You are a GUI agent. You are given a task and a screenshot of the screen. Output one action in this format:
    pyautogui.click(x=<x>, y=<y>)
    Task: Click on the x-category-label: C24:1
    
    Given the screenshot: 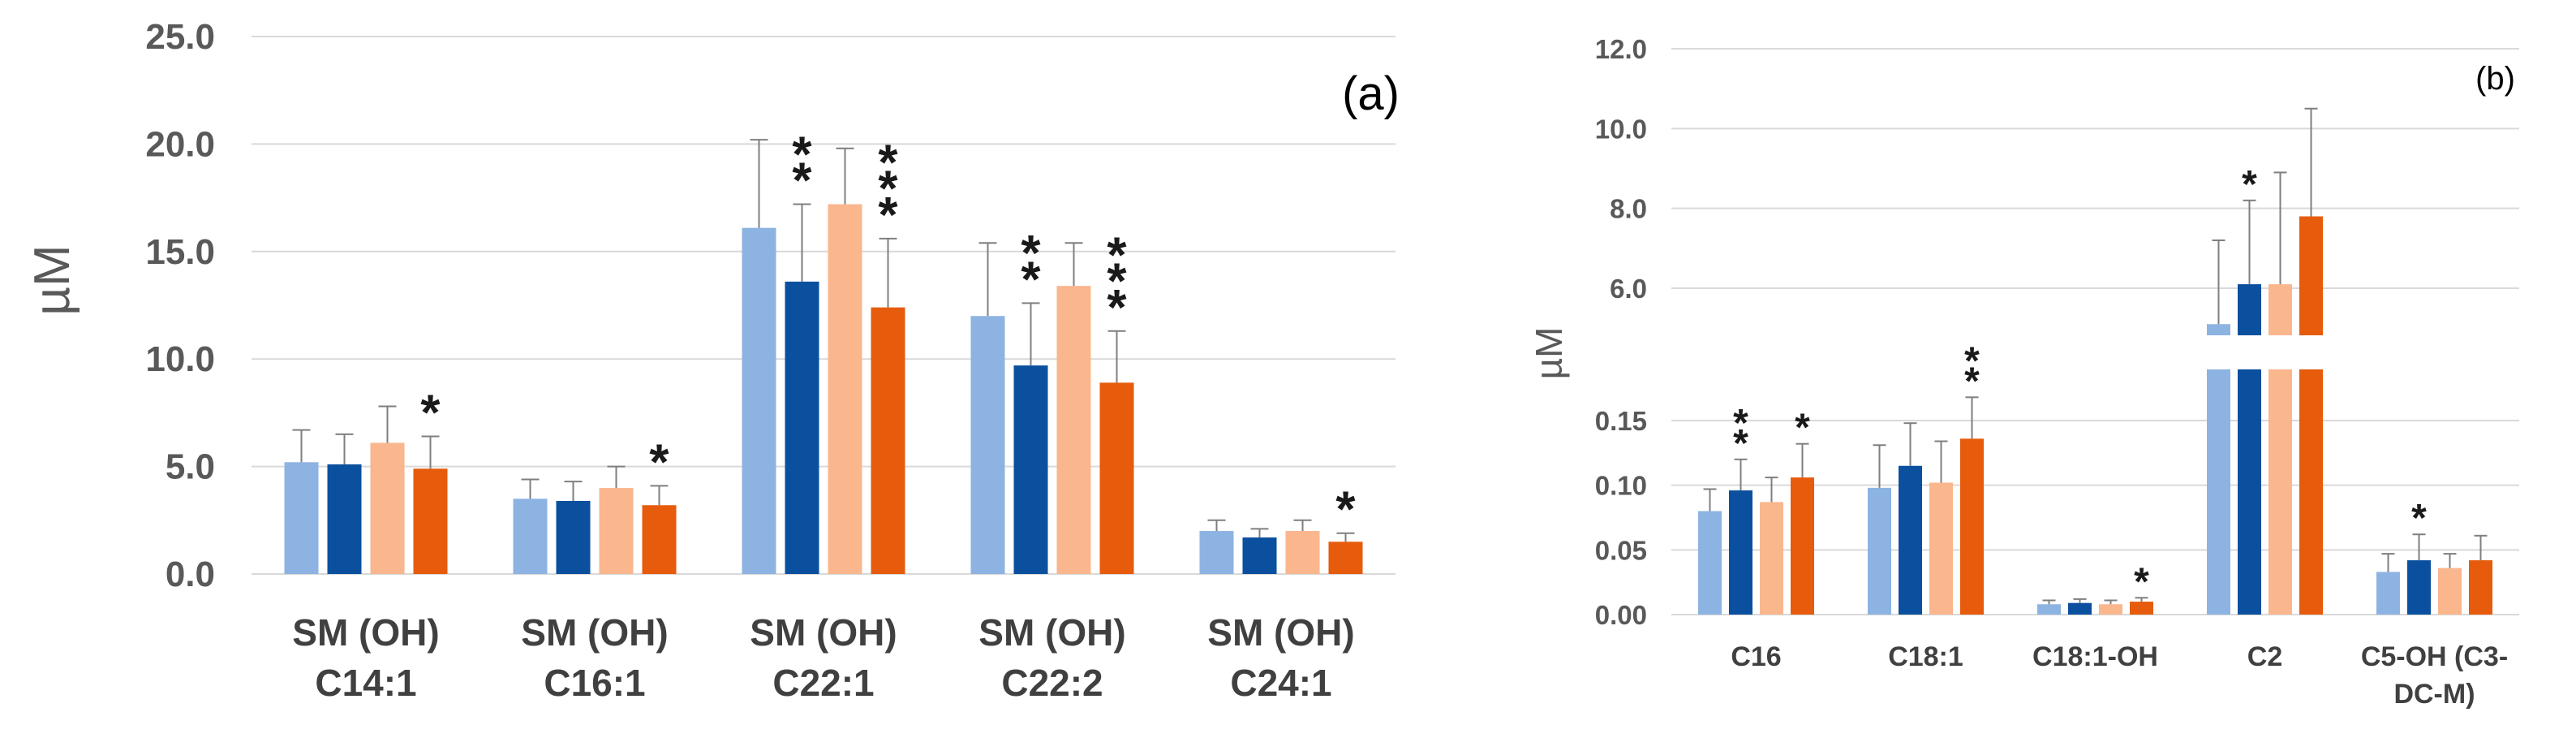 What is the action you would take?
    pyautogui.click(x=1280, y=683)
    